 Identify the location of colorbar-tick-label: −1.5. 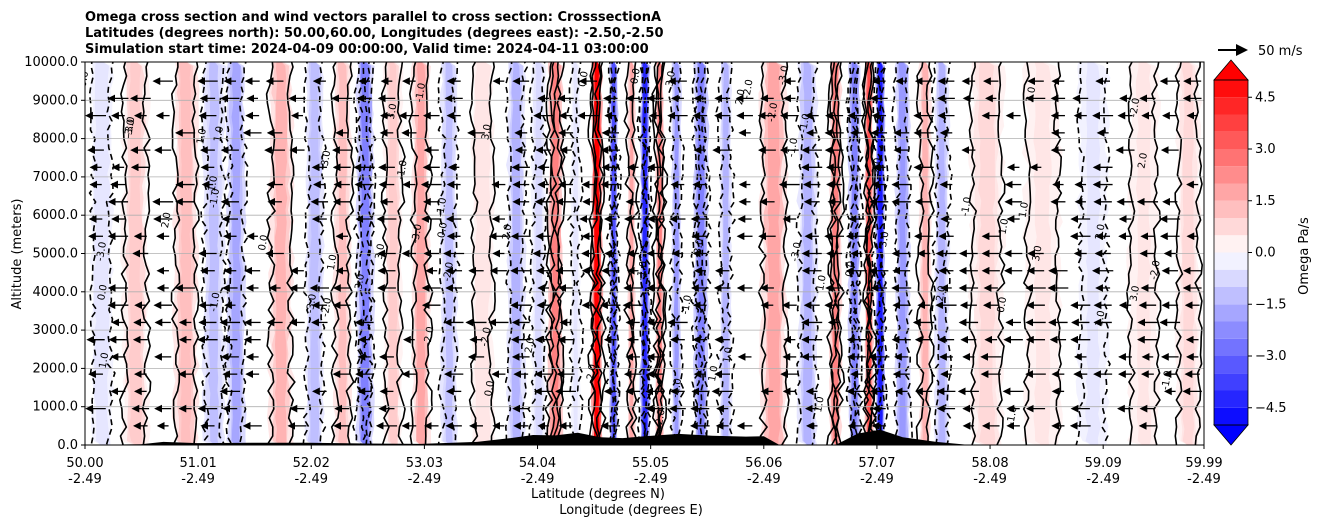
(1271, 304).